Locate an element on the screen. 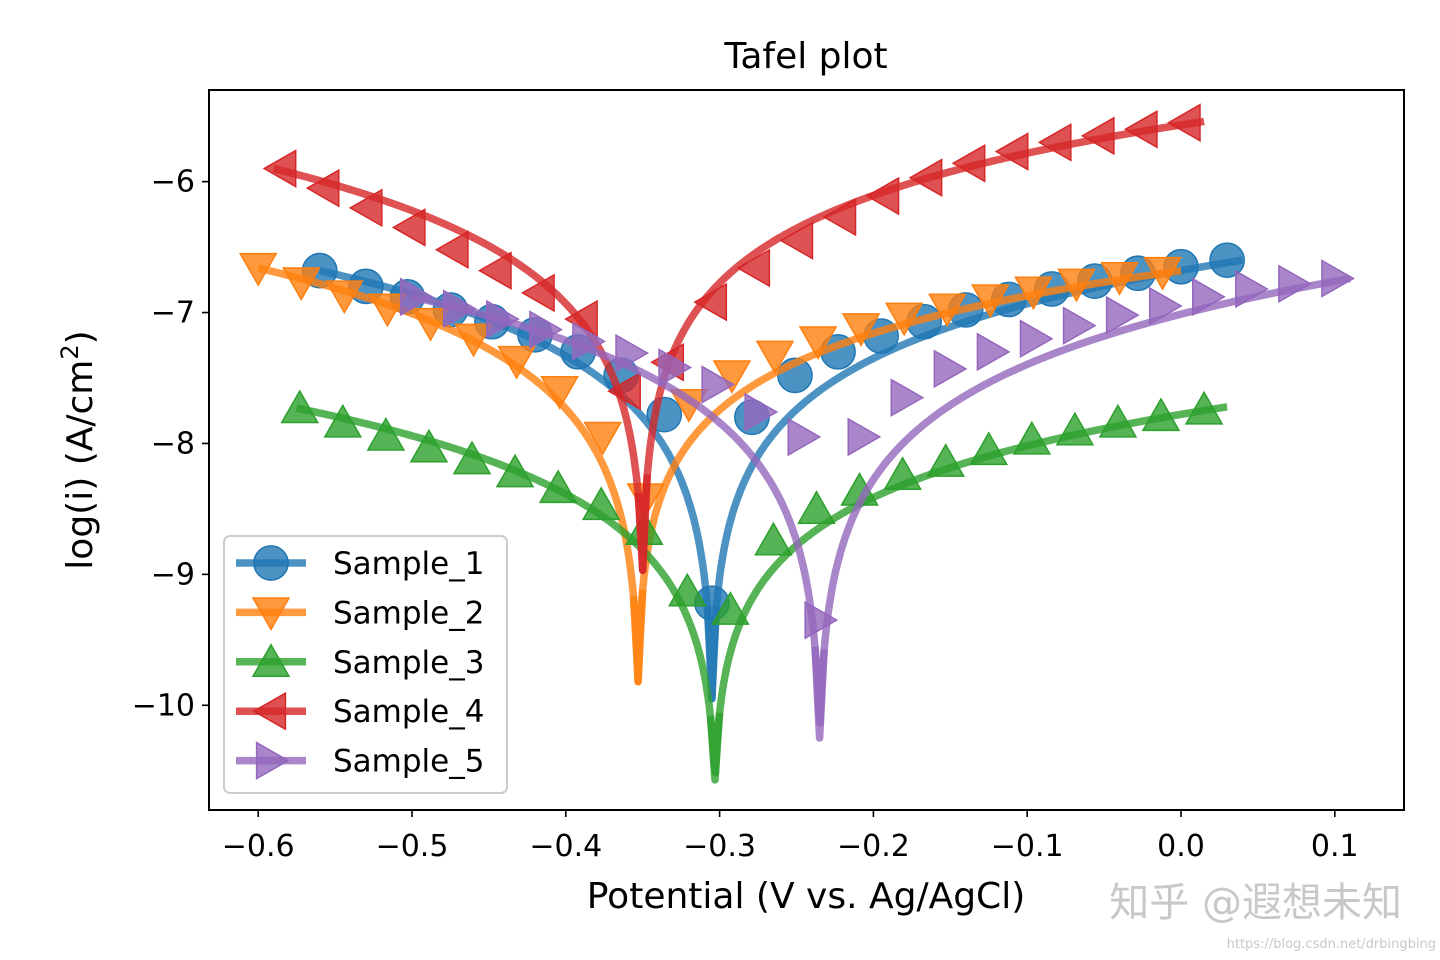 Image resolution: width=1440 pixels, height=960 pixels. x-tick-label: −0.2 is located at coordinates (873, 846).